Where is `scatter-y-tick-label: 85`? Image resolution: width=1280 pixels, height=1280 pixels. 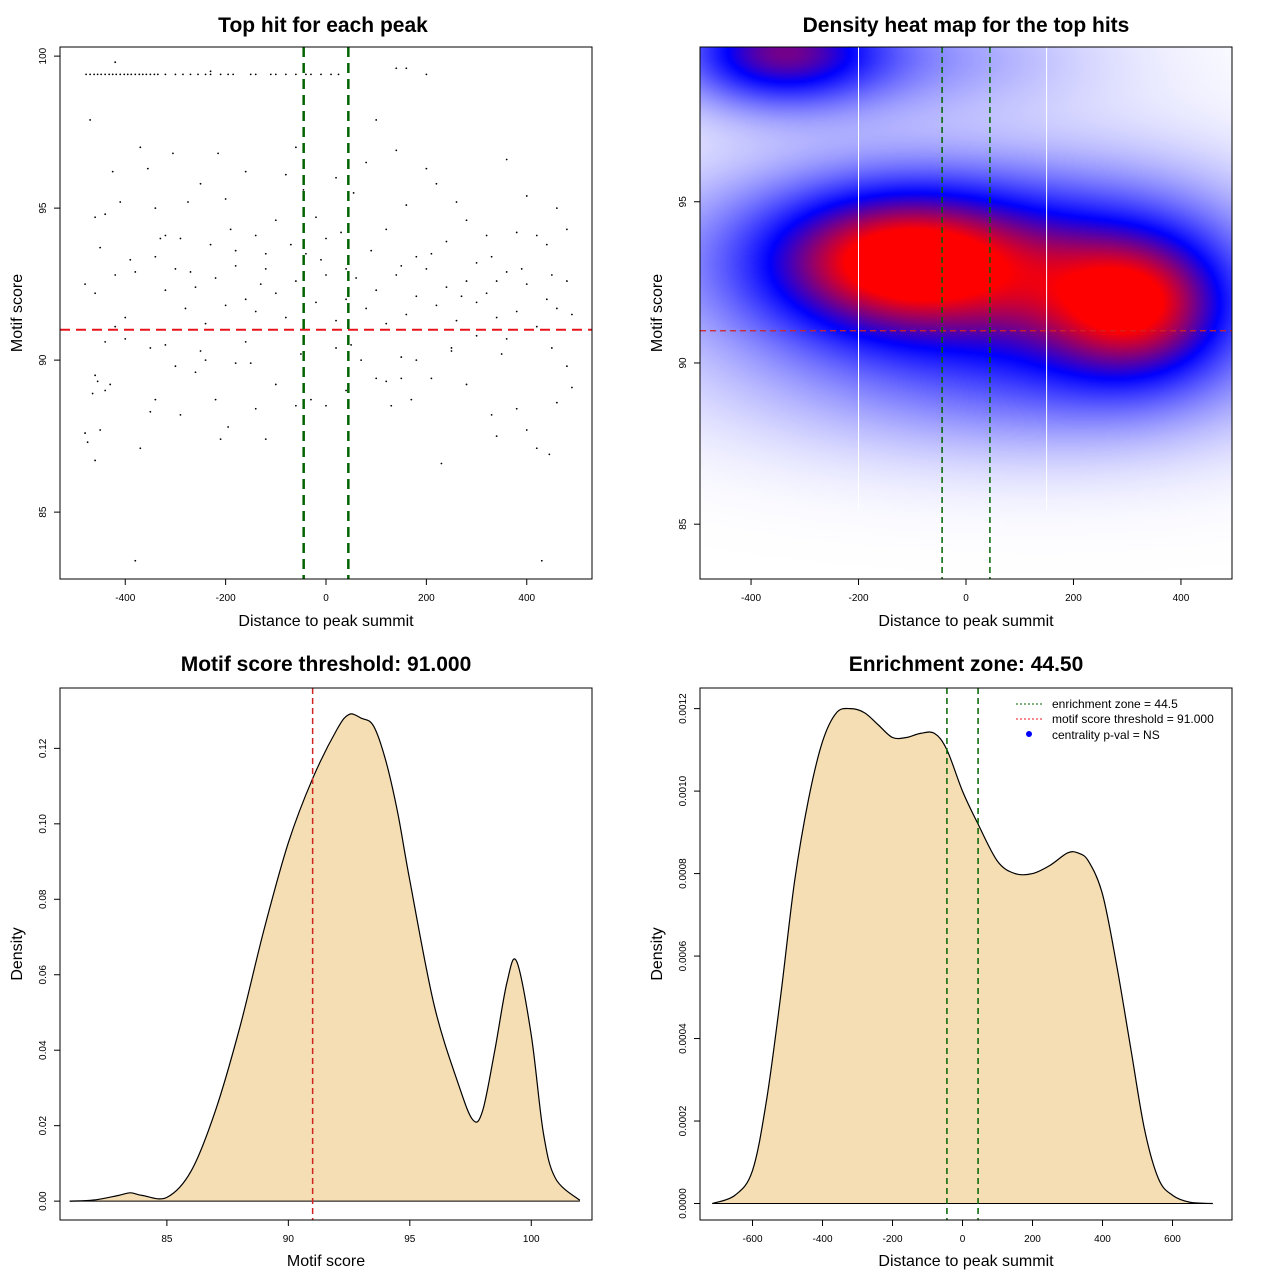
scatter-y-tick-label: 85 is located at coordinates (43, 512).